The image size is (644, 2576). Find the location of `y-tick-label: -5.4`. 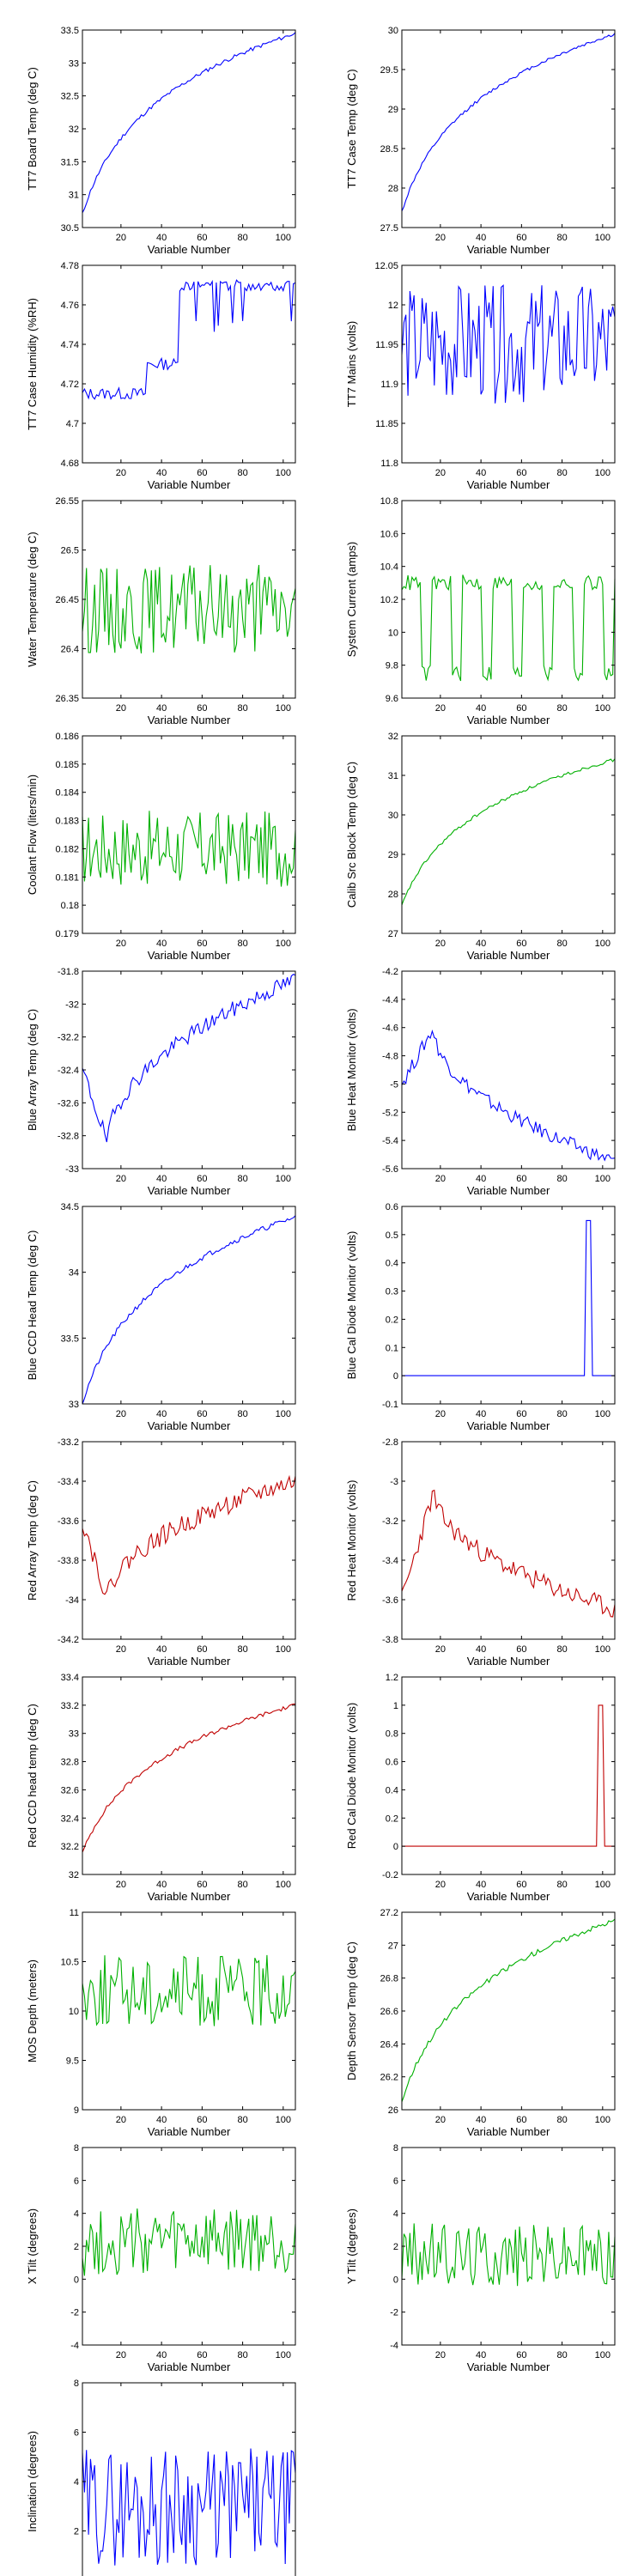

y-tick-label: -5.4 is located at coordinates (390, 1141).